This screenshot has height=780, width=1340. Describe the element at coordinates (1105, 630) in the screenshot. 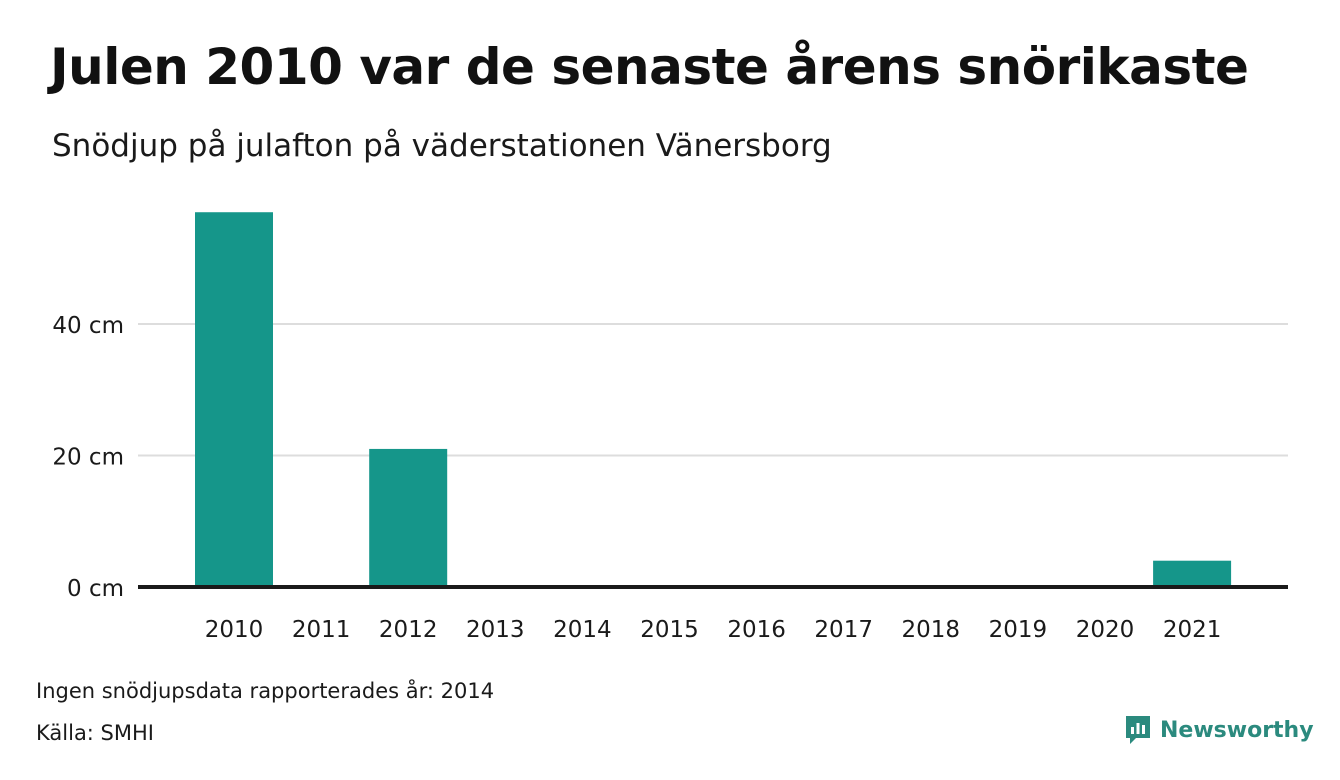

I see `x-tick-label: 2020` at that location.